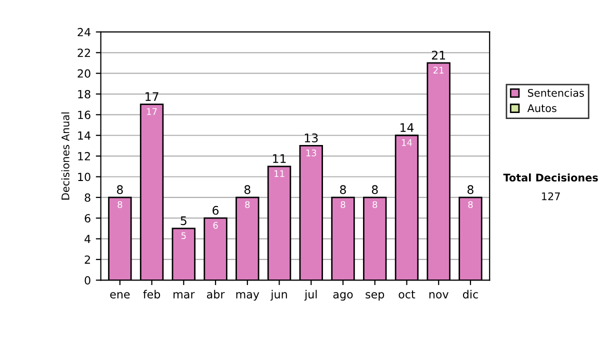 Image resolution: width=600 pixels, height=340 pixels. Describe the element at coordinates (407, 127) in the screenshot. I see `total-label: 14` at that location.